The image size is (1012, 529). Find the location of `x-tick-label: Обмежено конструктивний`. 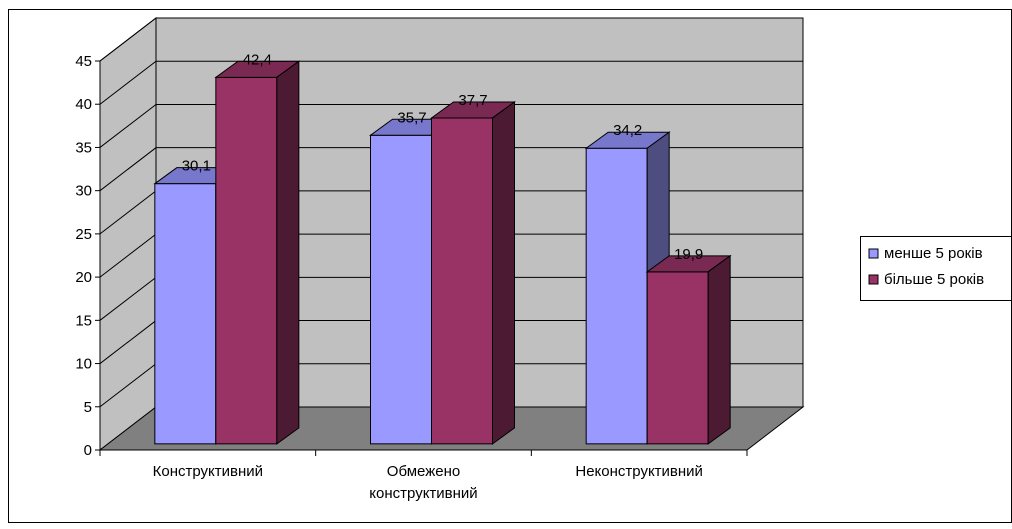

x-tick-label: Обмежено конструктивний is located at coordinates (423, 482).